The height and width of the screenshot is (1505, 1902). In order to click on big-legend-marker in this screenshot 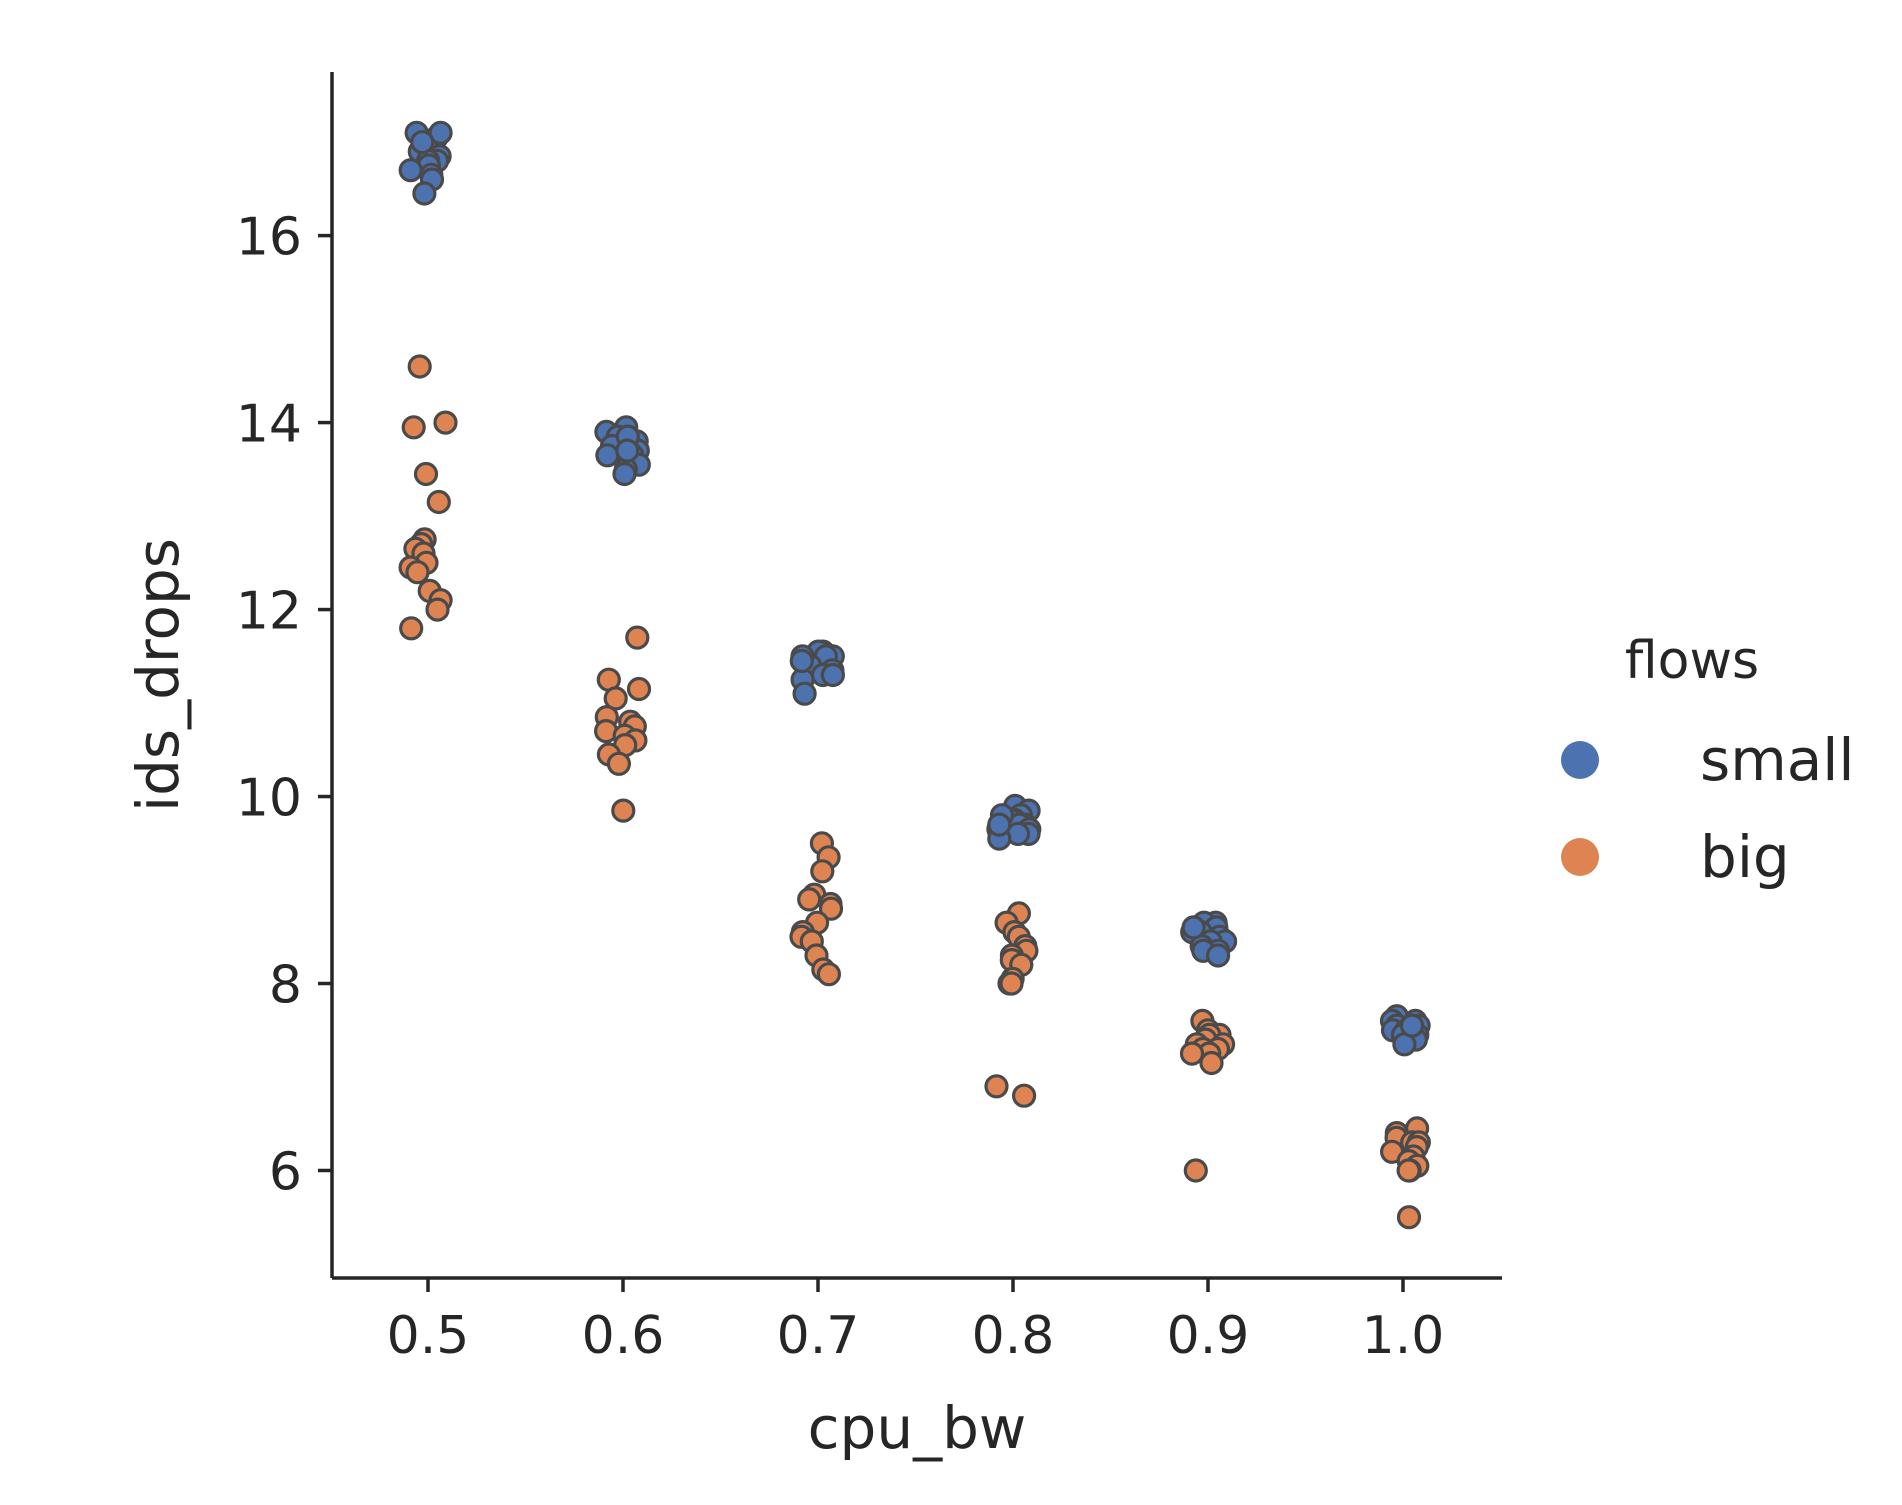, I will do `click(1580, 857)`.